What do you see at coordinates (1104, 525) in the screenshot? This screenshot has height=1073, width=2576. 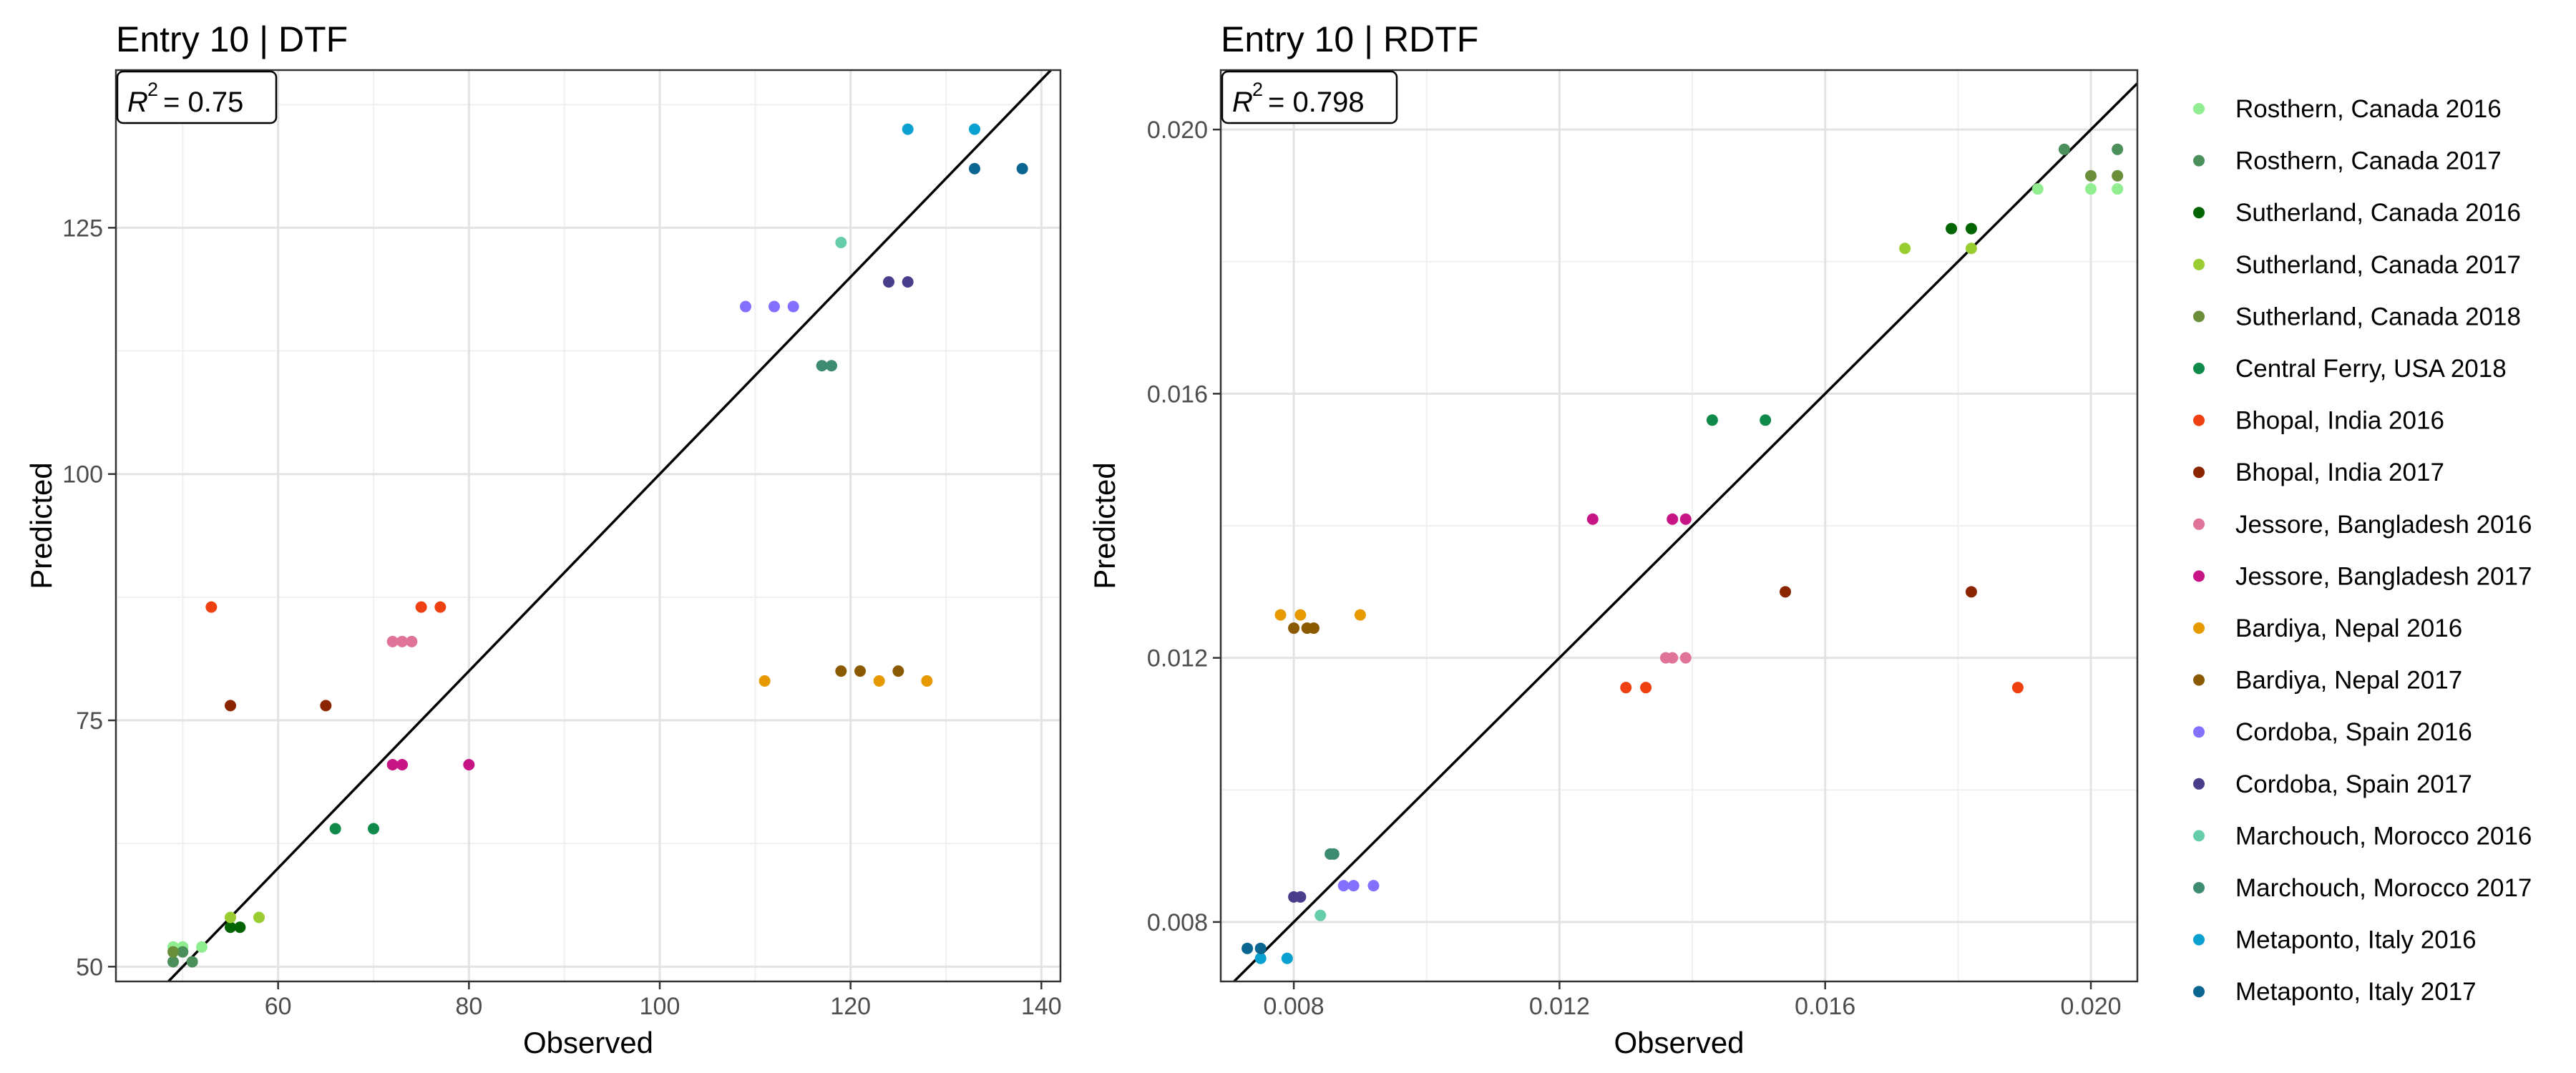 I see `rdtf-y-axis-title: Predicted` at bounding box center [1104, 525].